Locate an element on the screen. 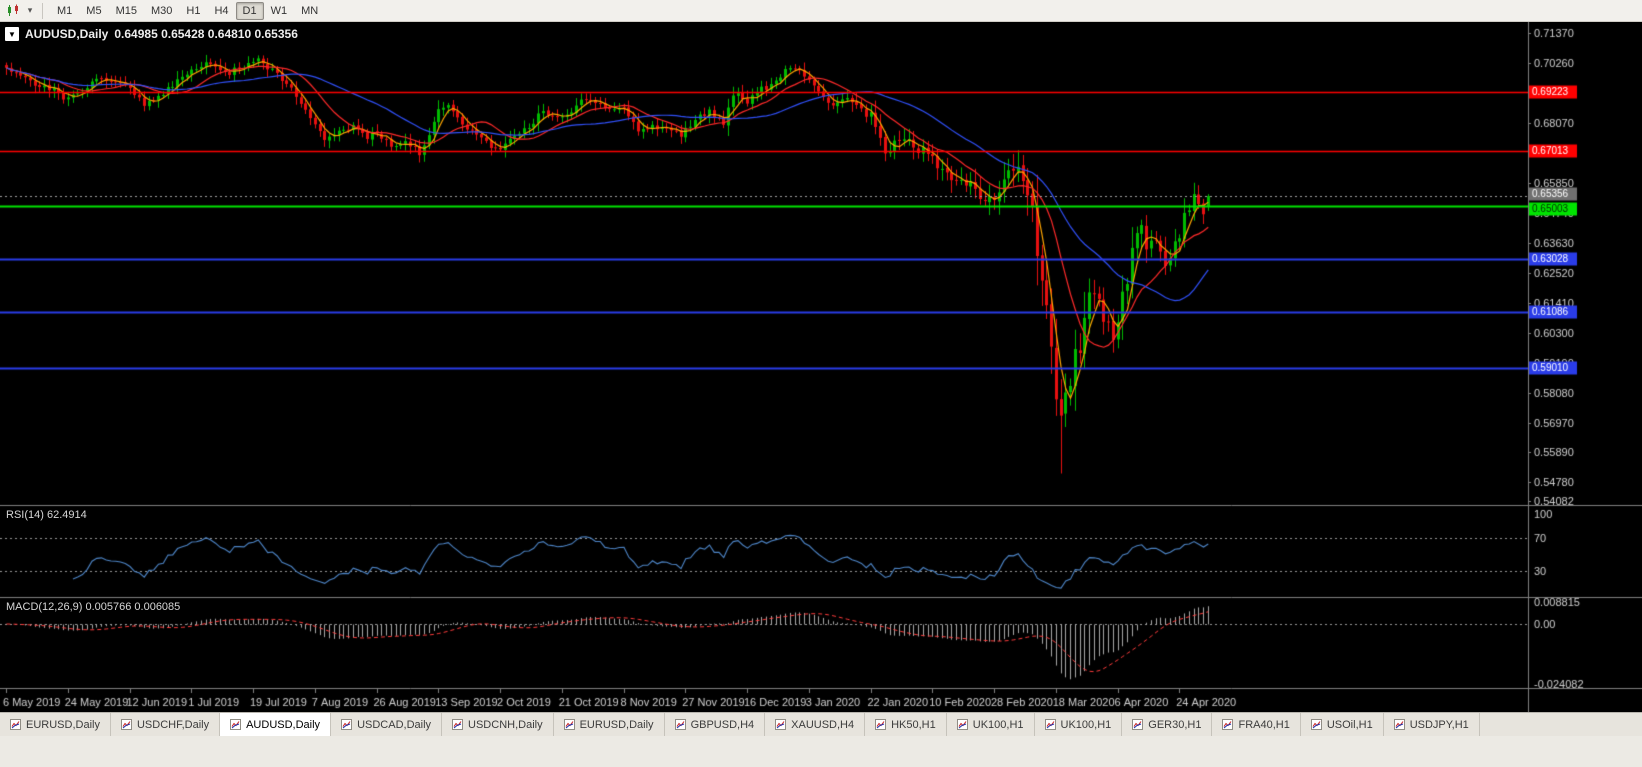  chart-tab-ger30-h1: GER30,H1 is located at coordinates (1167, 724).